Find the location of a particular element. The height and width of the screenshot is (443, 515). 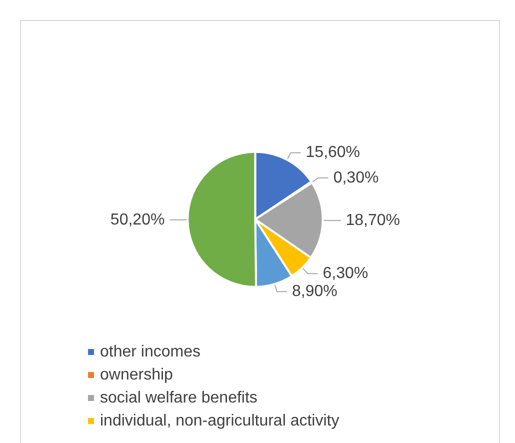

legend-label: social welfare benefits is located at coordinates (179, 398).